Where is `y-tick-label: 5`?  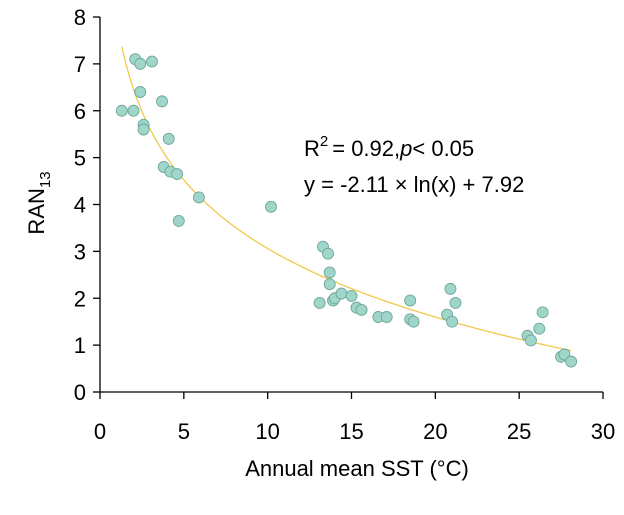 y-tick-label: 5 is located at coordinates (80, 158).